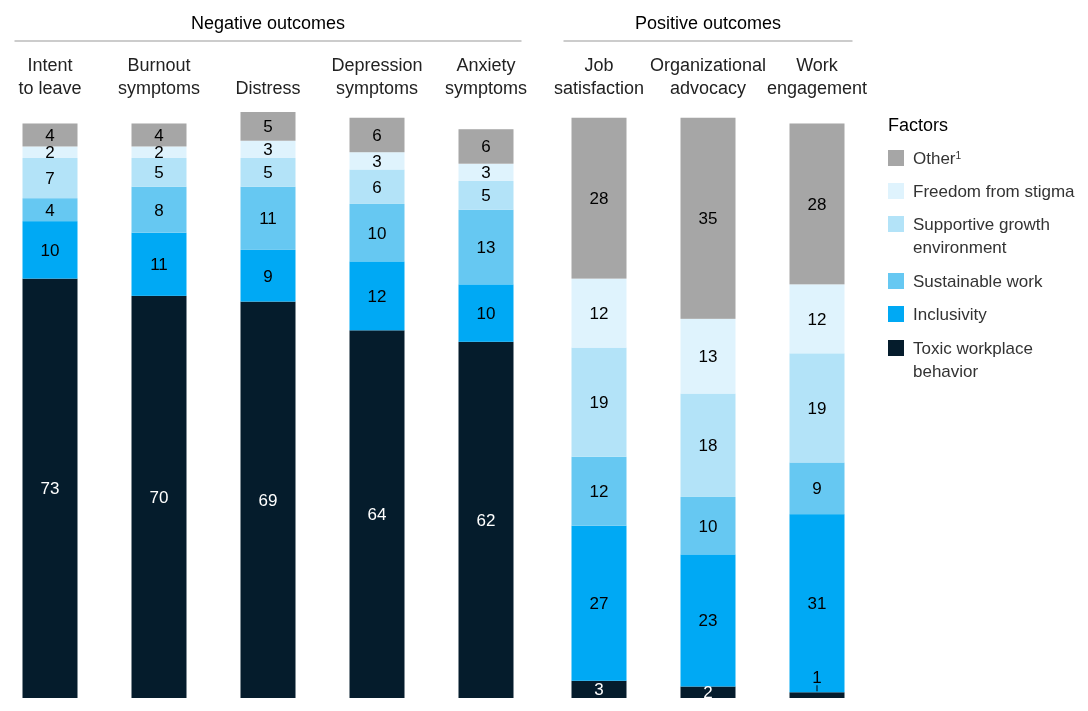  I want to click on legend-label: Inclusivity, so click(950, 314).